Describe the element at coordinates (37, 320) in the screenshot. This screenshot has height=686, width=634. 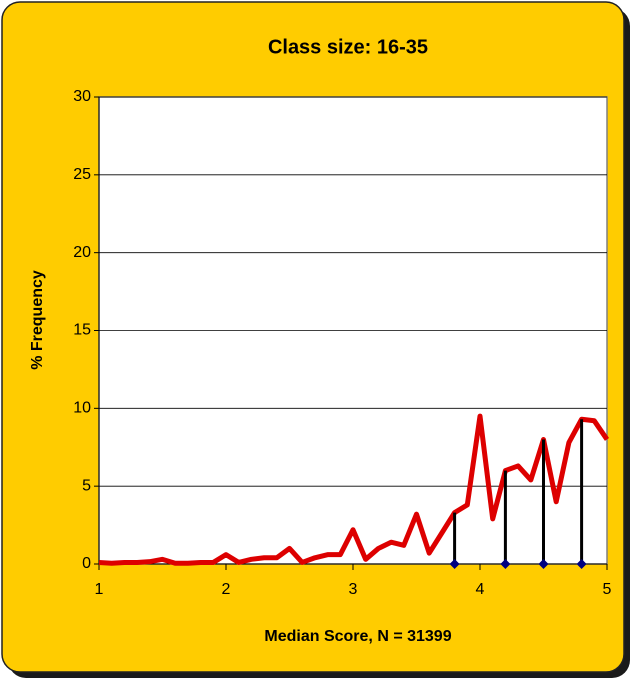
I see `y-axis-label: % Frequency` at that location.